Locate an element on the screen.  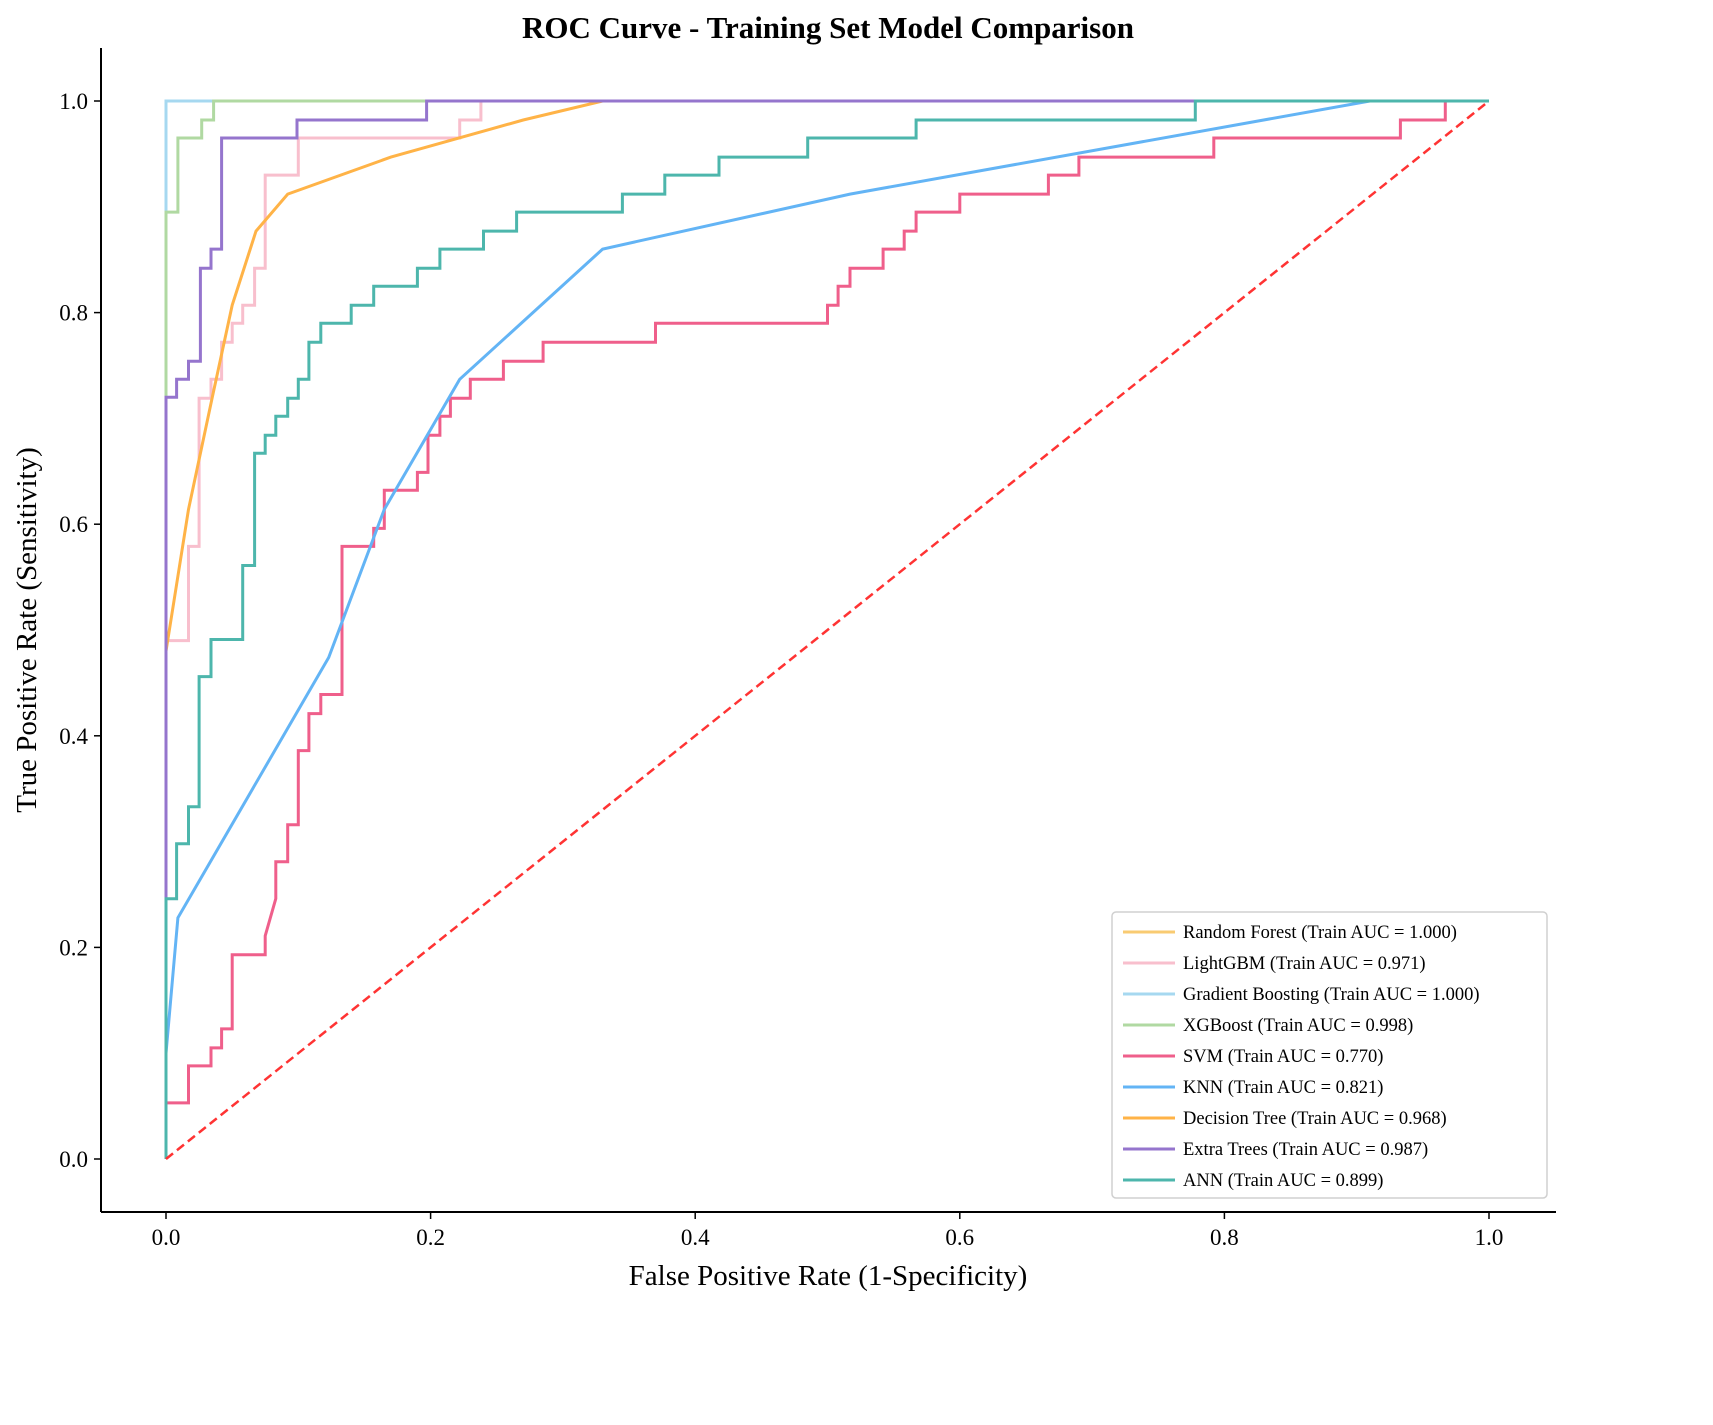
legend-box is located at coordinates (1329, 1055).